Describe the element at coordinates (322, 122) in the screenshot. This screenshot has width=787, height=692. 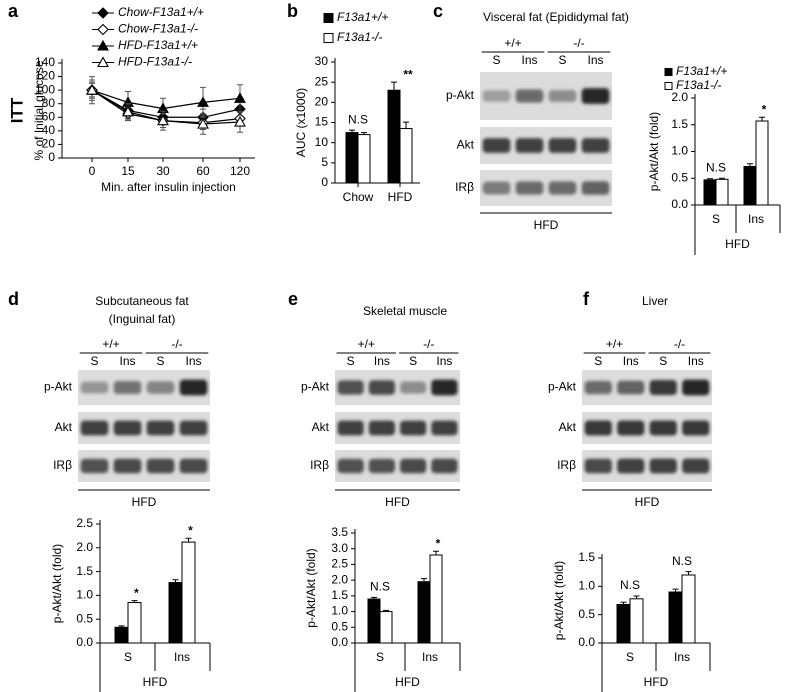
I see `y-tick-label: 15` at that location.